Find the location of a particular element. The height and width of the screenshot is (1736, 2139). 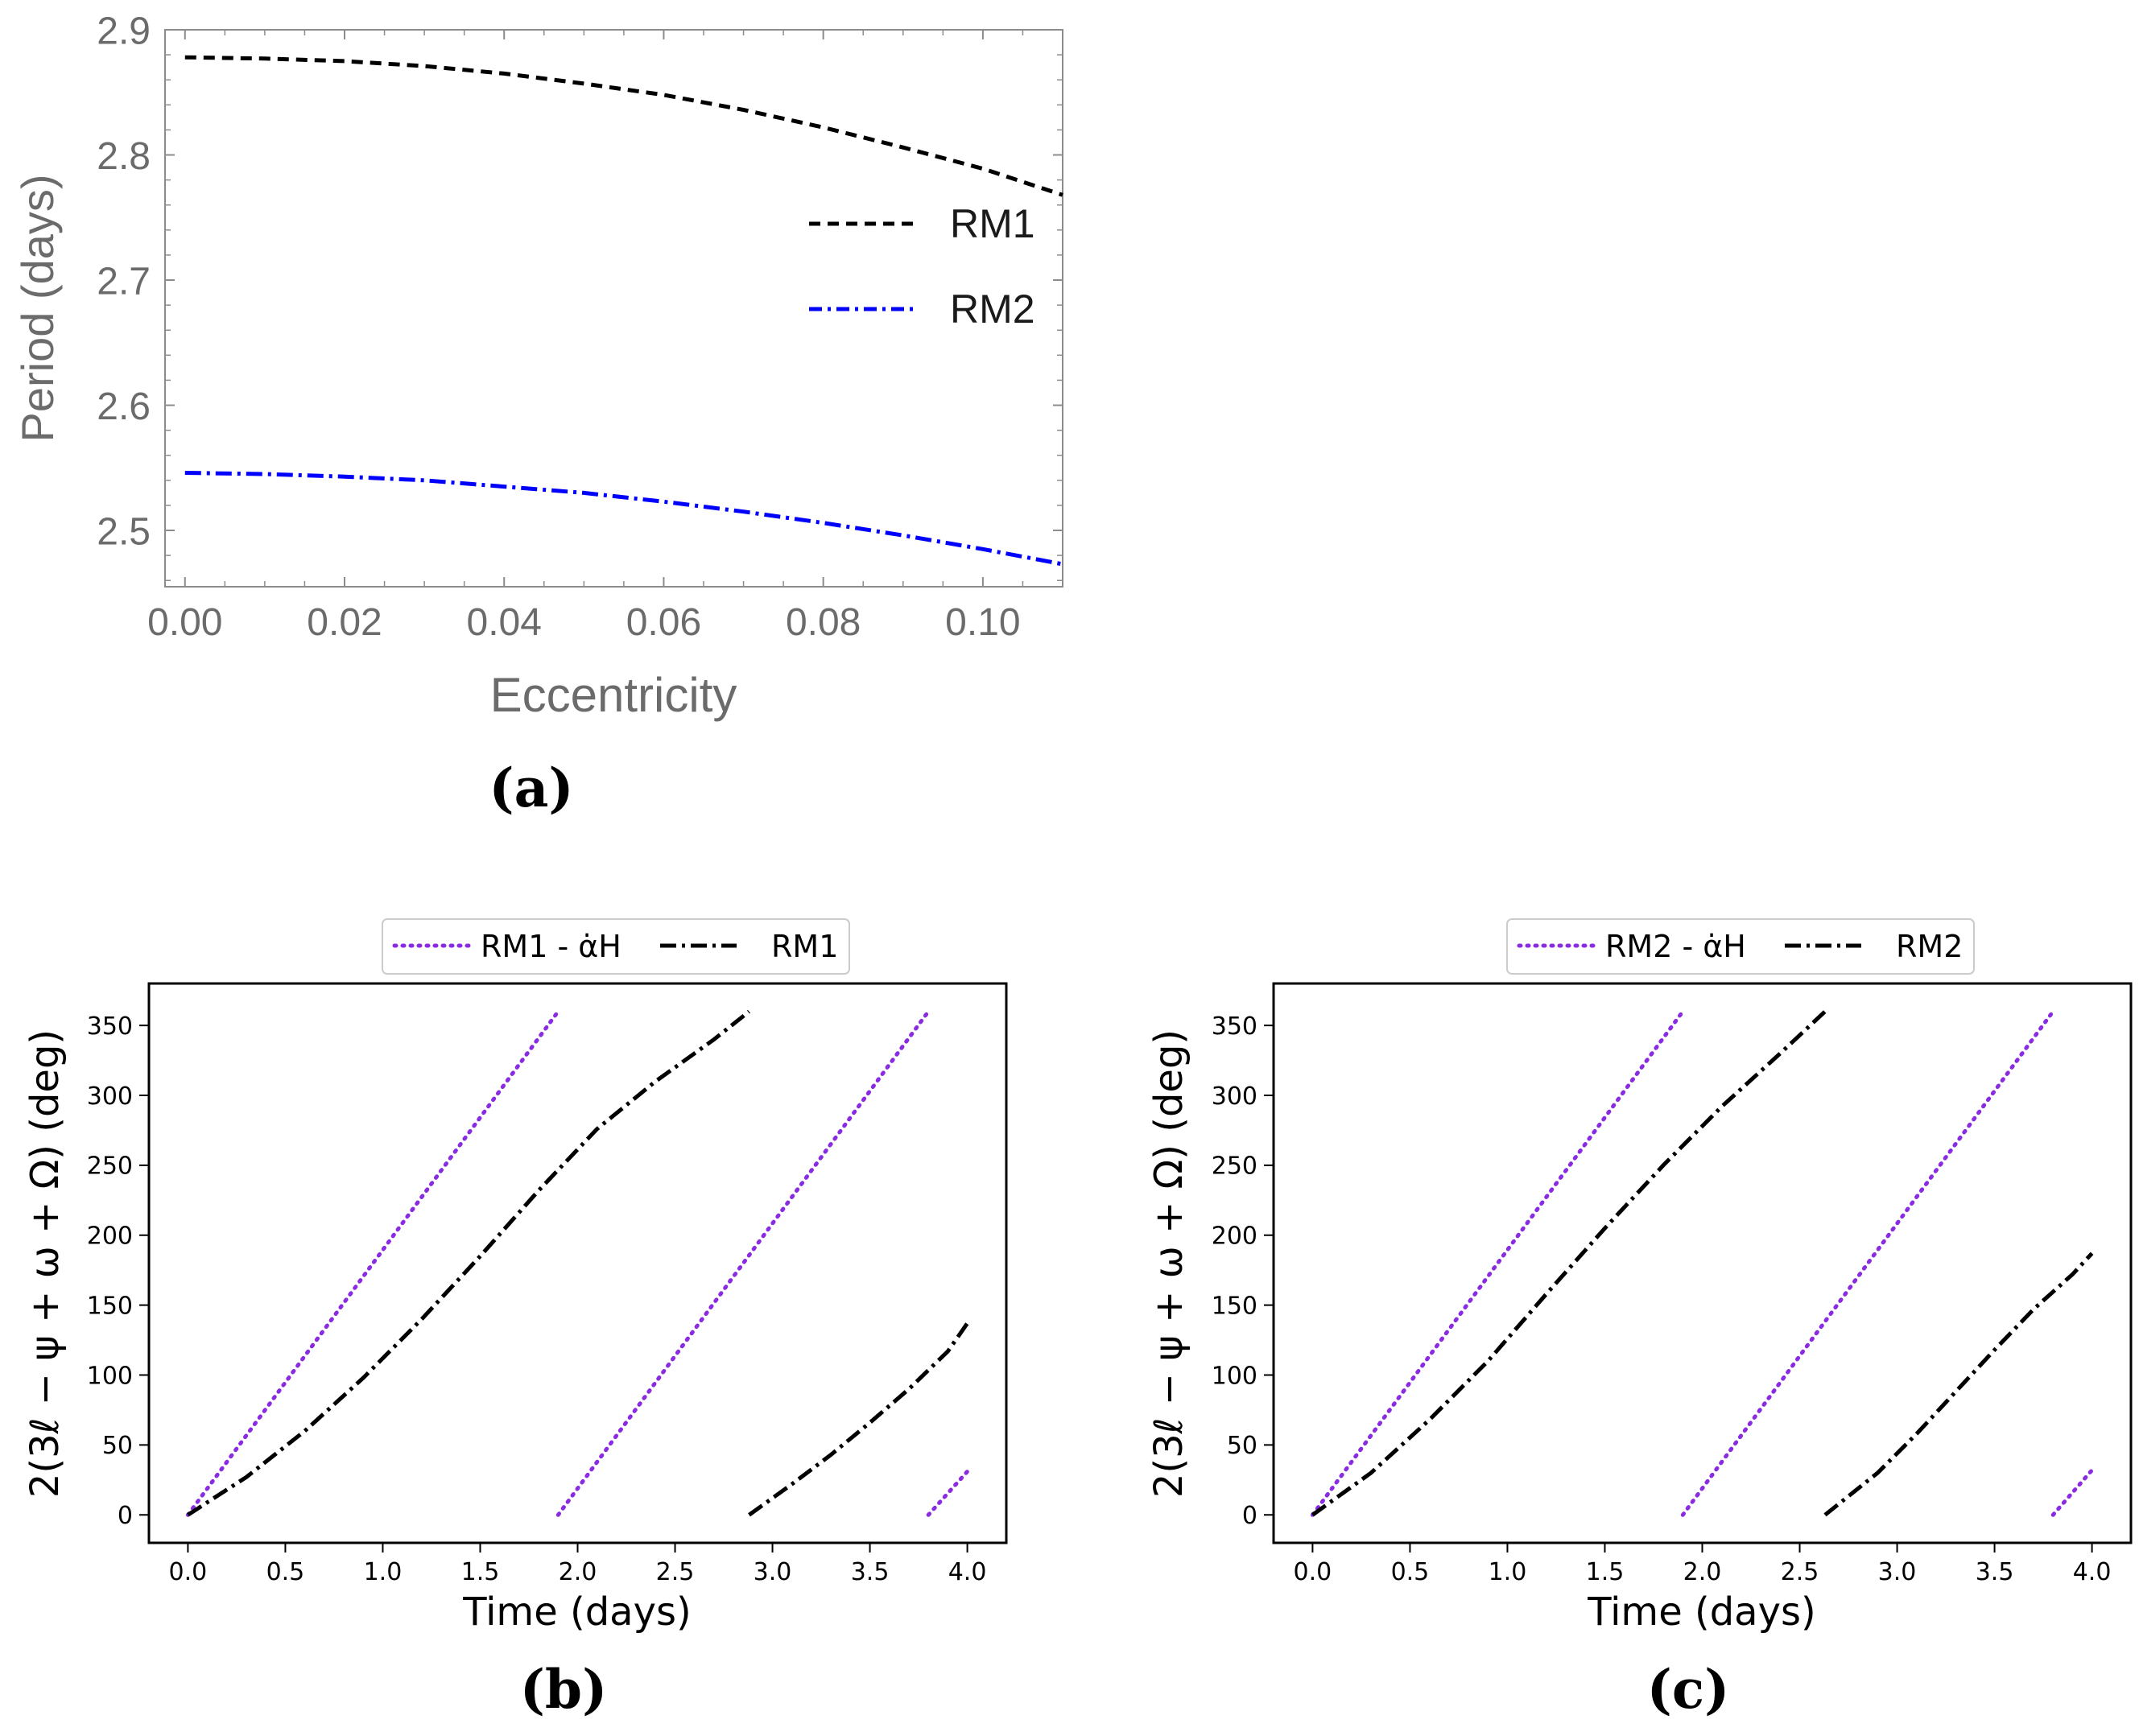

panel-b-plot-frame is located at coordinates (577, 1263).